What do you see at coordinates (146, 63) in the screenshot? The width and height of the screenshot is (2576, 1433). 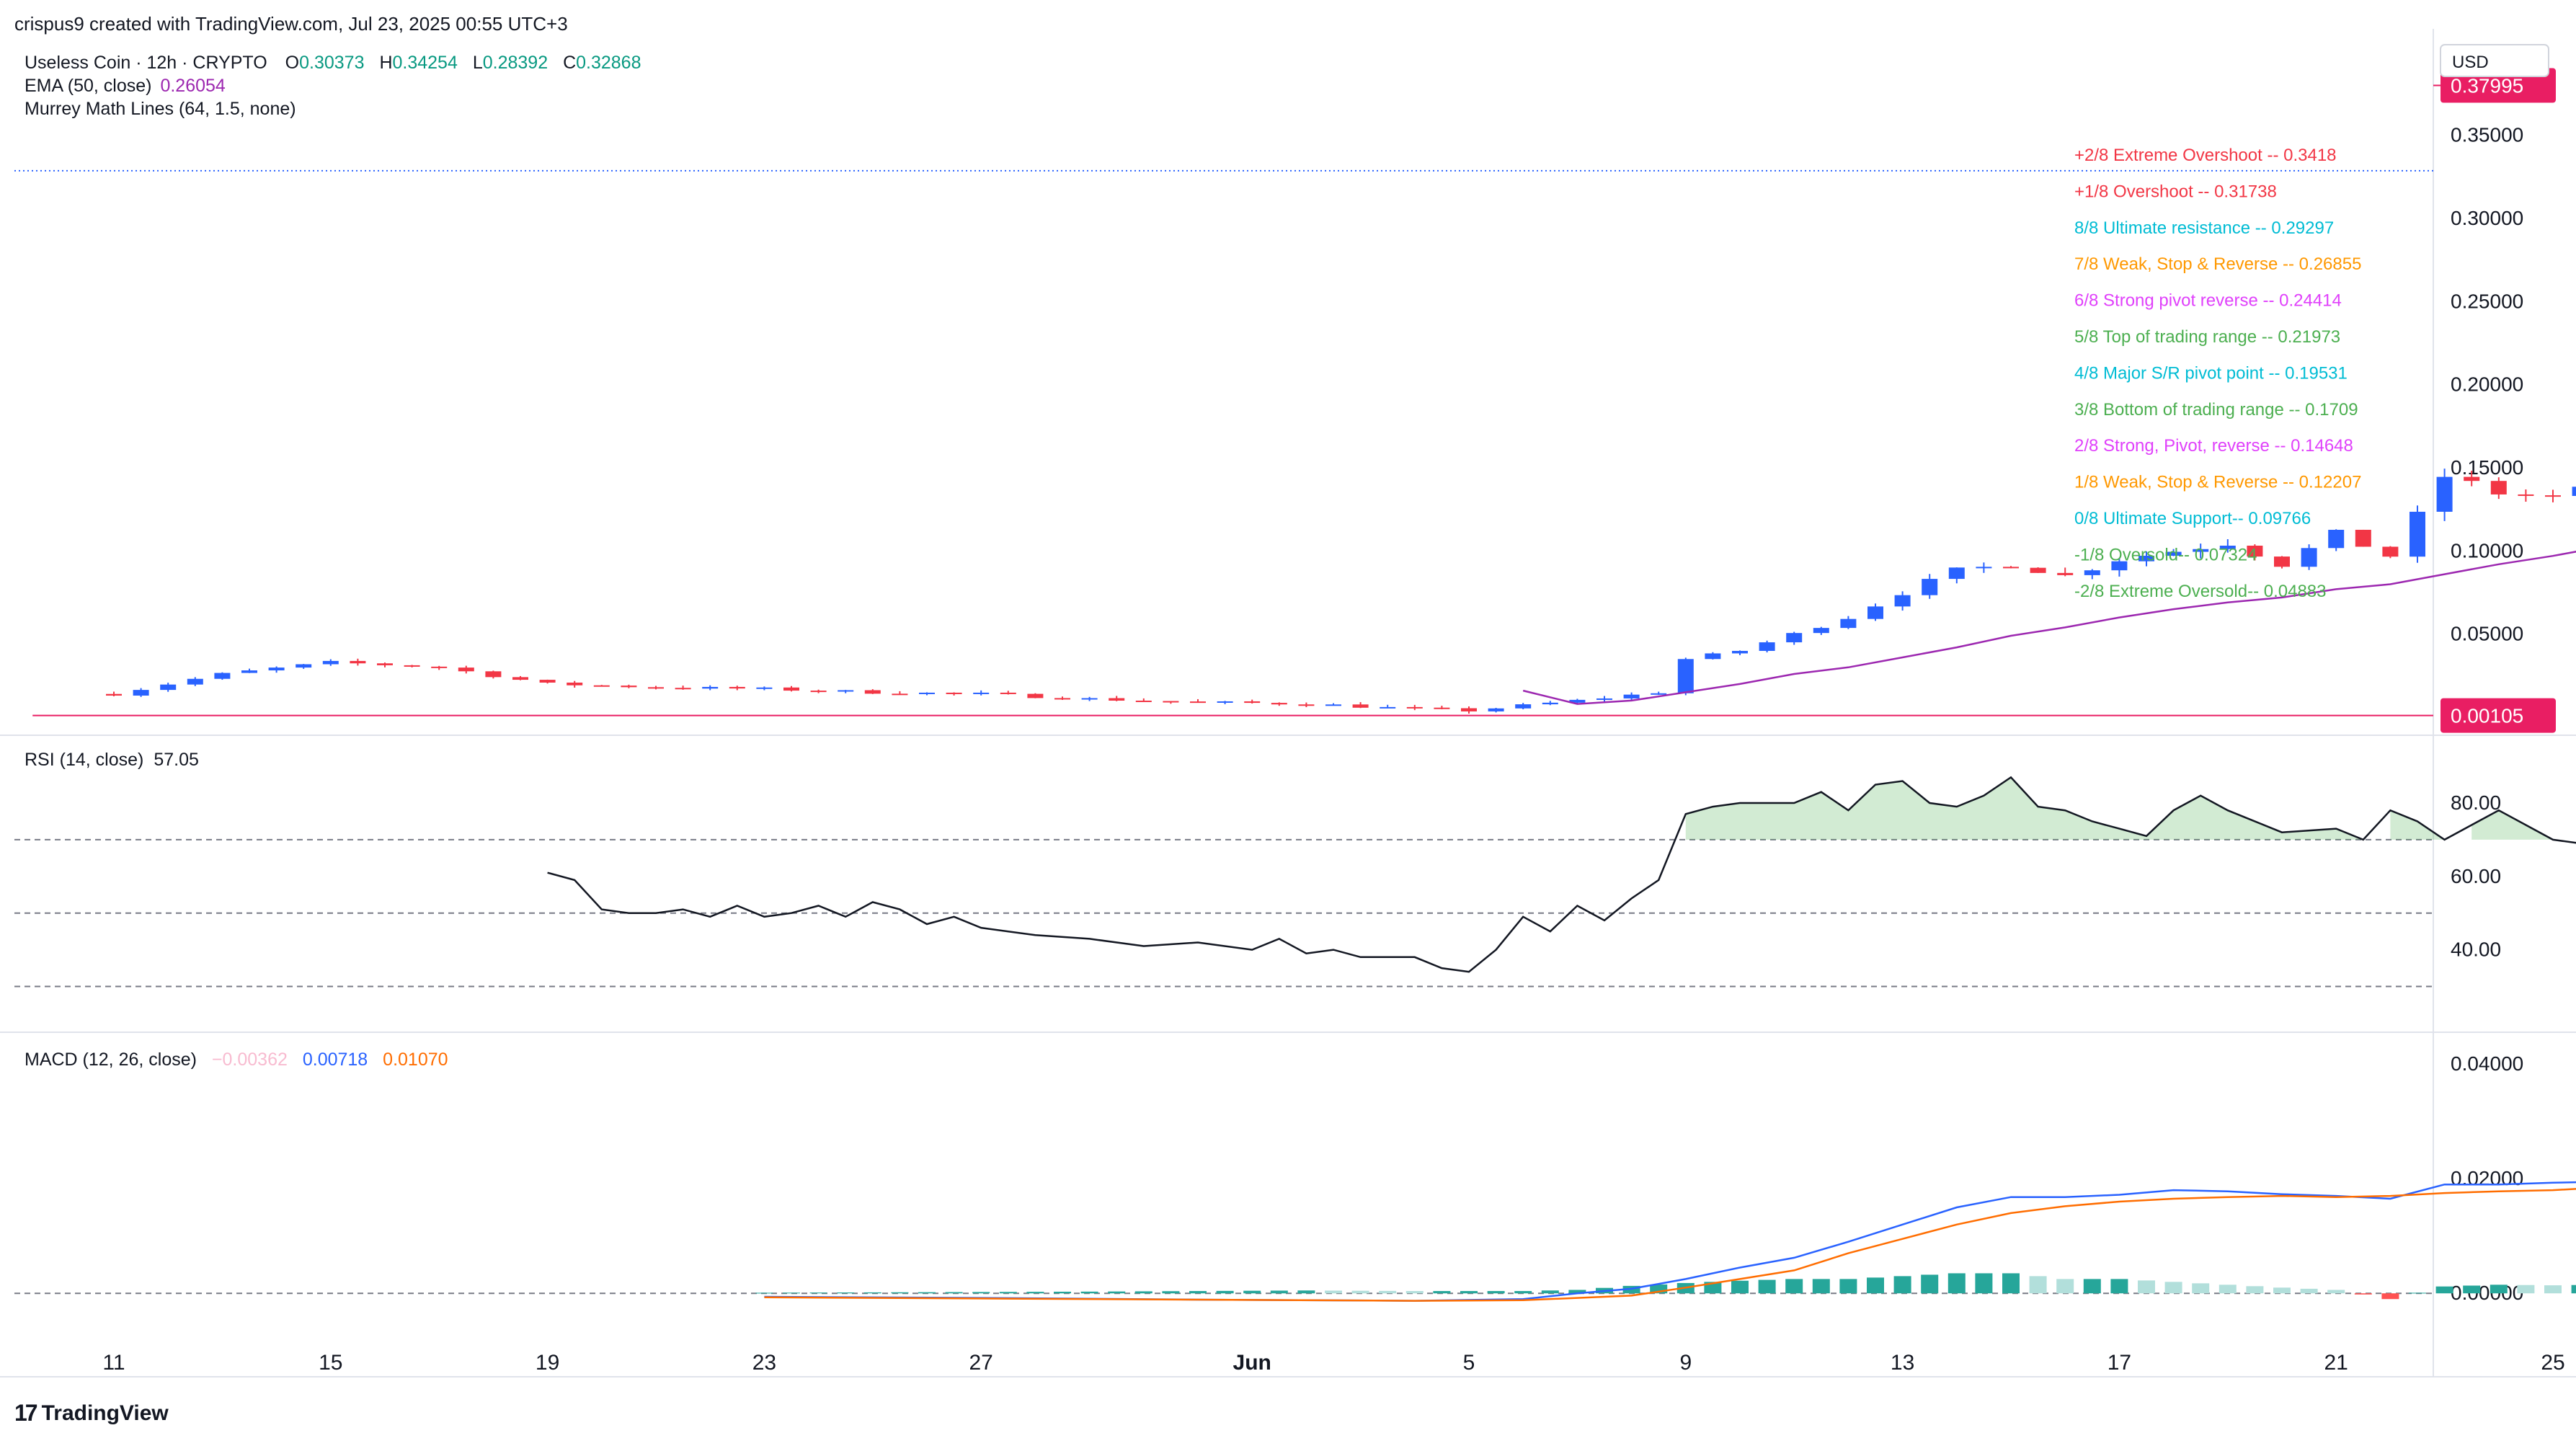 I see `symbol-name: Useless Coin · 12h · CRYPTO` at bounding box center [146, 63].